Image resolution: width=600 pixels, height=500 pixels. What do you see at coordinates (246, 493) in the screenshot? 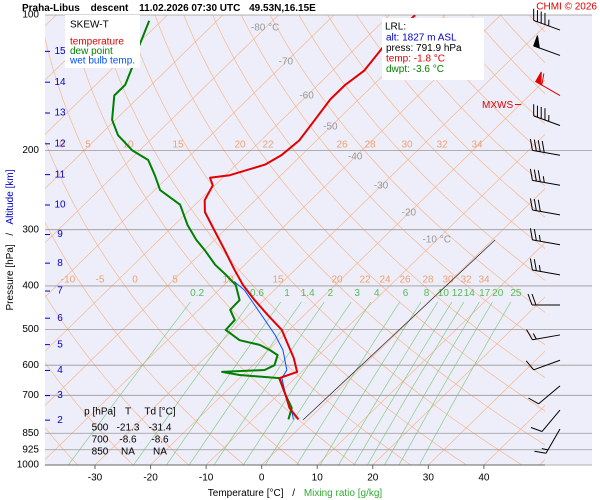
I see `x-label: Temperature [°C]` at bounding box center [246, 493].